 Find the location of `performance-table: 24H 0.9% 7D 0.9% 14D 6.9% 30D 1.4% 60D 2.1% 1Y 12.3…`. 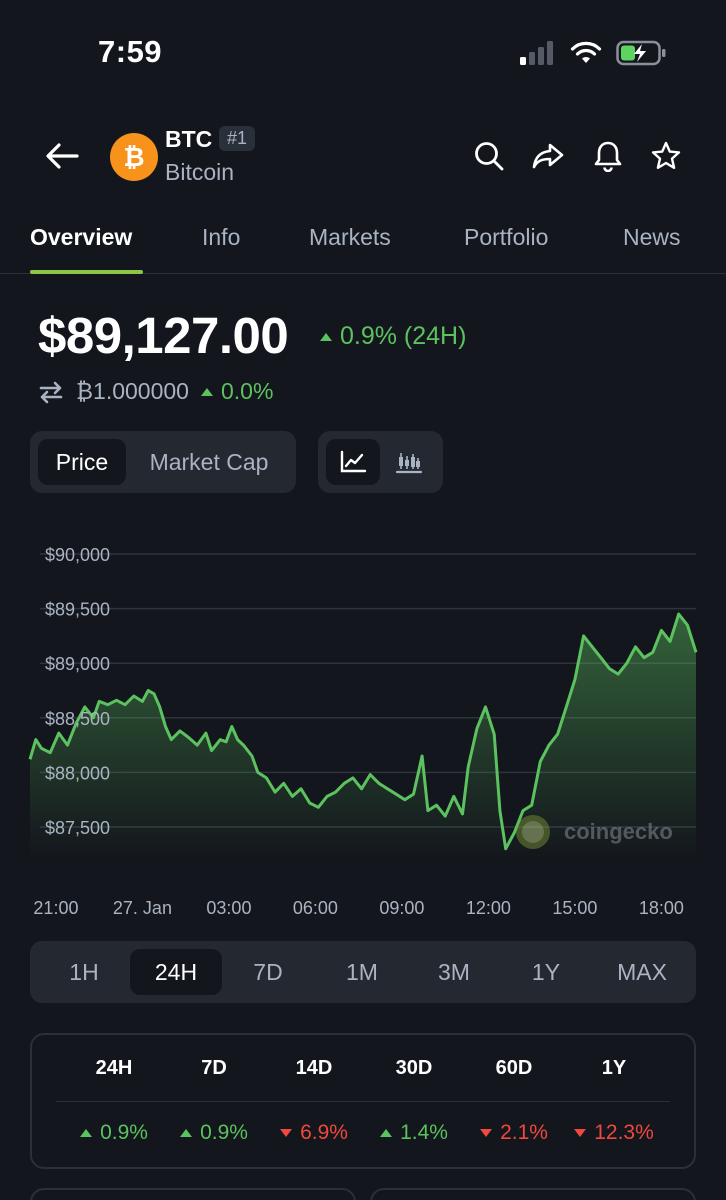

performance-table: 24H 0.9% 7D 0.9% 14D 6.9% 30D 1.4% 60D 2.1% 1Y 12.3… is located at coordinates (363, 1101).